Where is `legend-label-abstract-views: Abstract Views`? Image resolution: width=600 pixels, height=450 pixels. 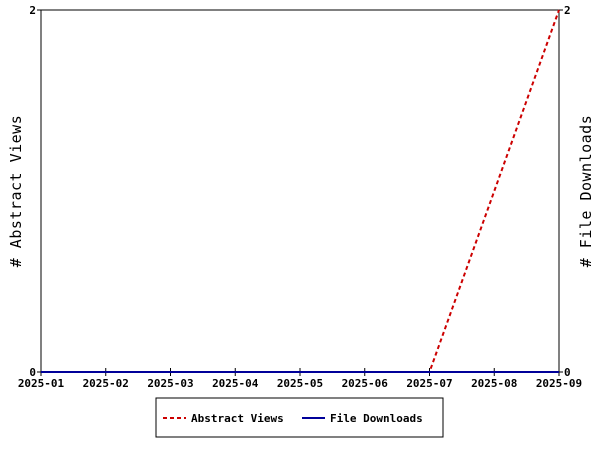 legend-label-abstract-views: Abstract Views is located at coordinates (237, 418).